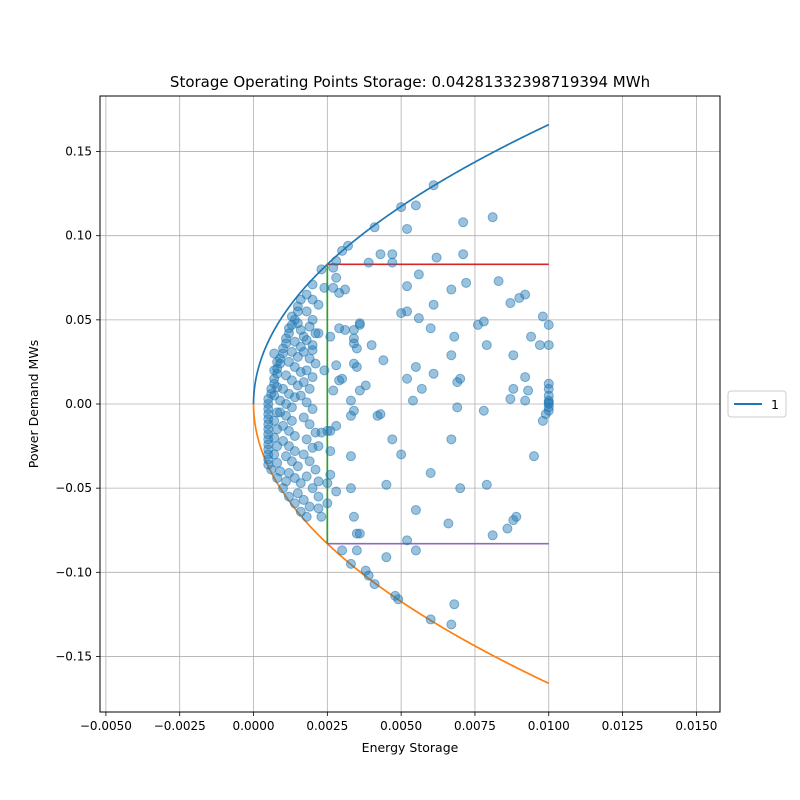 The width and height of the screenshot is (800, 800). Describe the element at coordinates (73, 656) in the screenshot. I see `y-tick-label: −0.15` at that location.